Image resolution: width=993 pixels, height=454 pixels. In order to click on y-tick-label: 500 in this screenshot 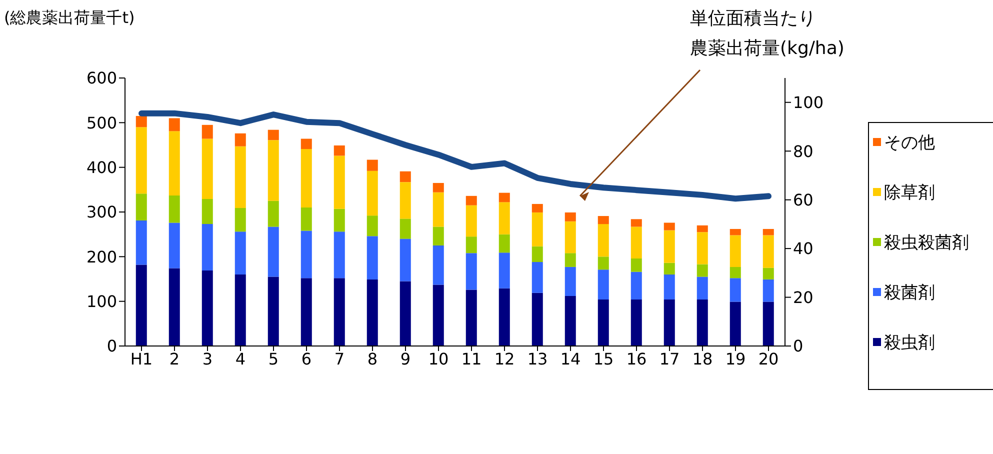, I will do `click(101, 122)`.